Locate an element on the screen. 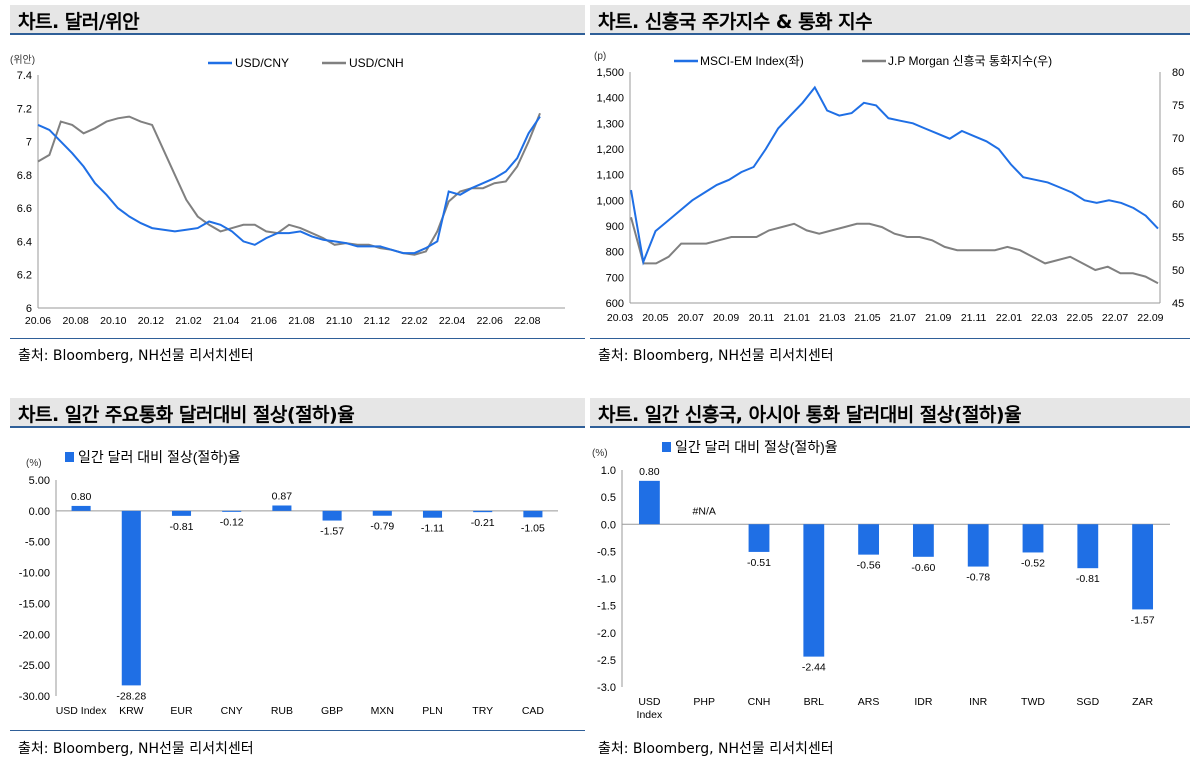 The width and height of the screenshot is (1200, 761). x-tick-label: INR is located at coordinates (978, 702).